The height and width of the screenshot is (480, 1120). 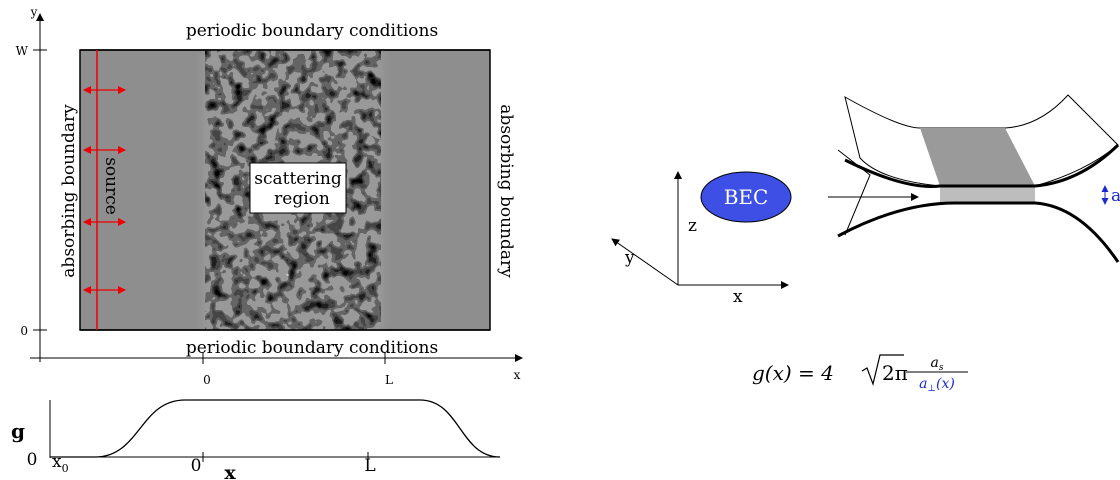 I want to click on bec-label: BEC, so click(x=746, y=197).